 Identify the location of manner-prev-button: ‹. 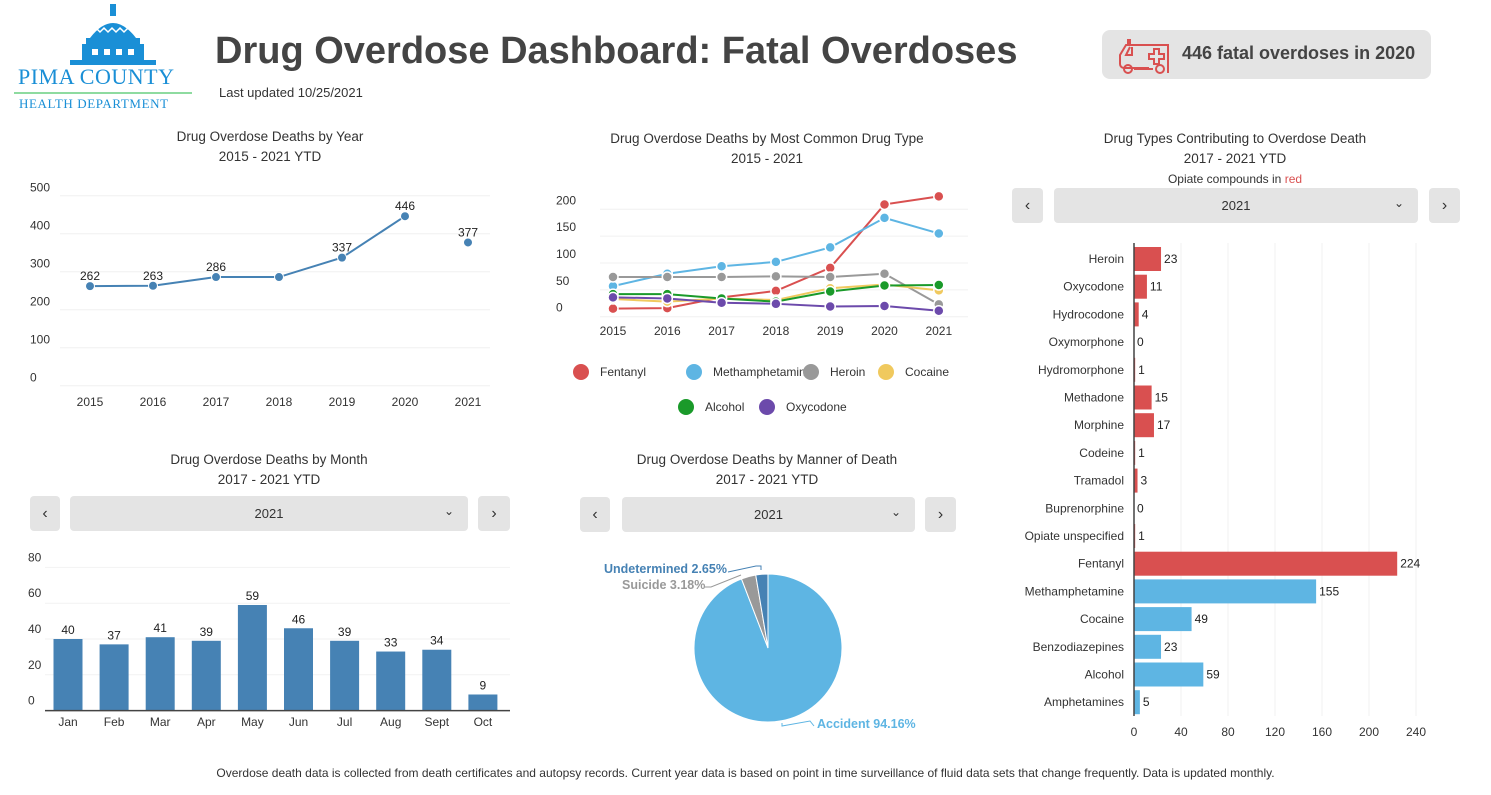
(595, 514).